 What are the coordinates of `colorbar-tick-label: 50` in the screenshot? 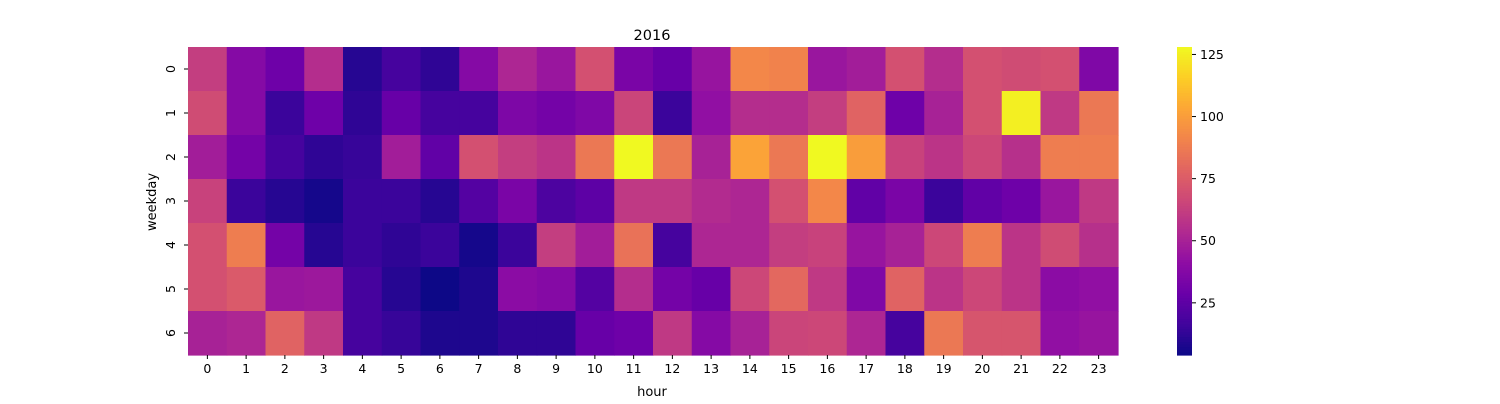 It's located at (1208, 240).